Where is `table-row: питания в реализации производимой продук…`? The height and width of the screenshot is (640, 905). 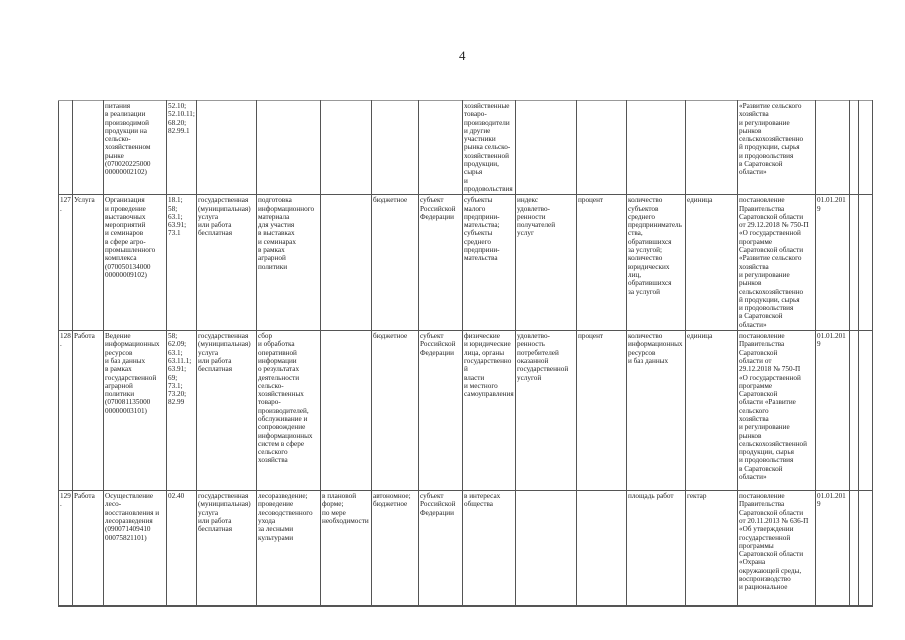 table-row: питания в реализации производимой продук… is located at coordinates (465, 147).